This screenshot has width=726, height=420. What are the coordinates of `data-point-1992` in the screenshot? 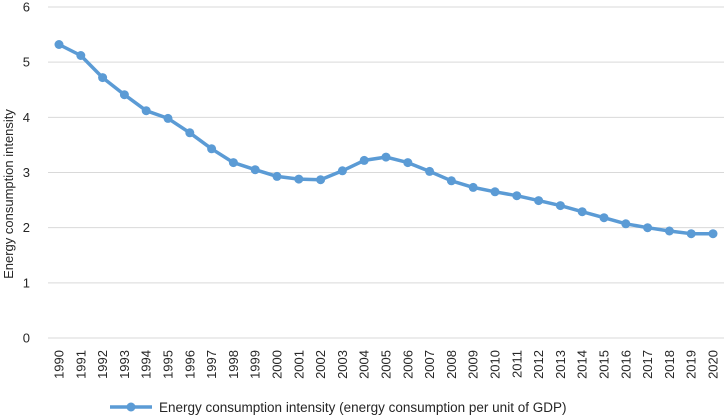 It's located at (103, 78).